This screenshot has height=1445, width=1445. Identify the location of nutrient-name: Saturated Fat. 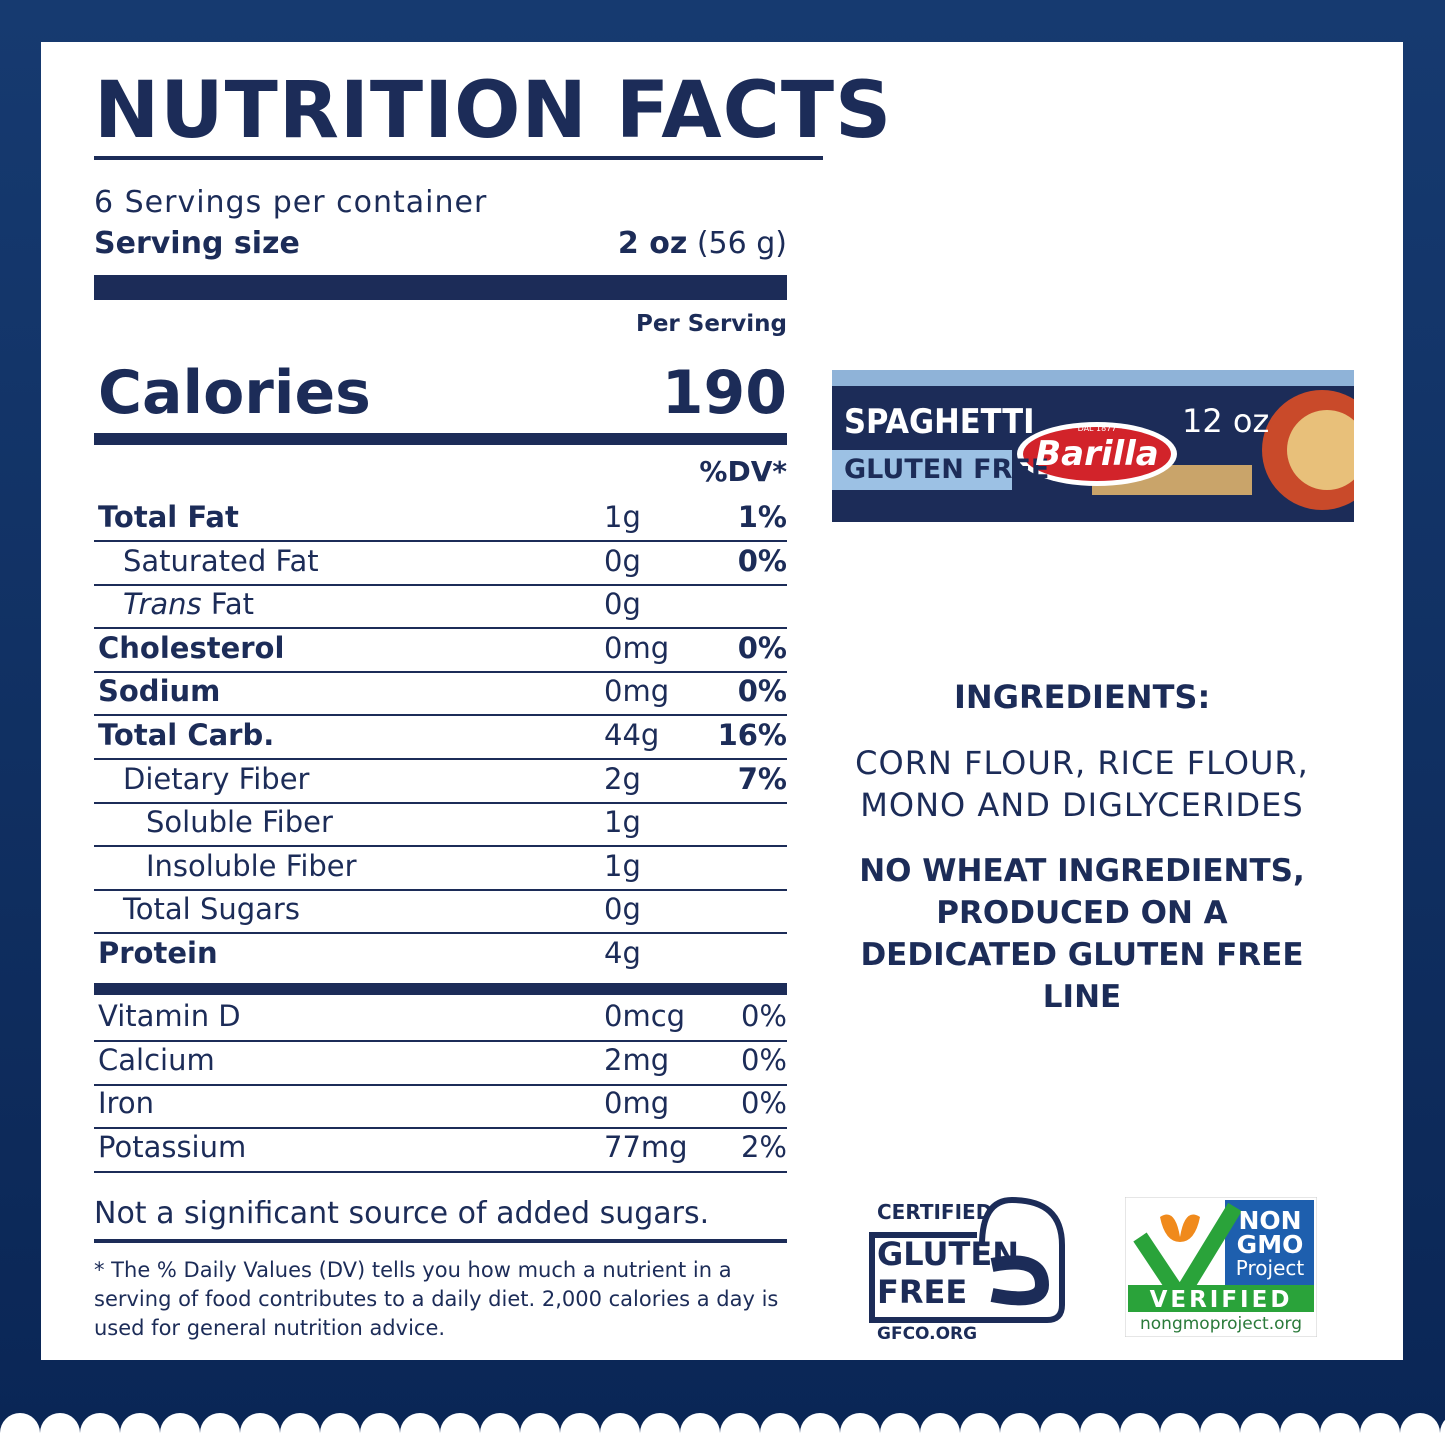
(221, 561).